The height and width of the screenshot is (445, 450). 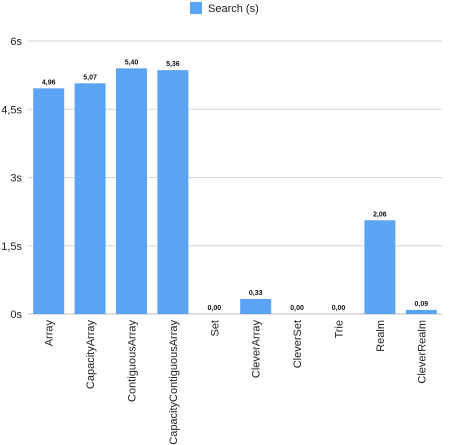 I want to click on y-tick-label: 0s, so click(x=16, y=315).